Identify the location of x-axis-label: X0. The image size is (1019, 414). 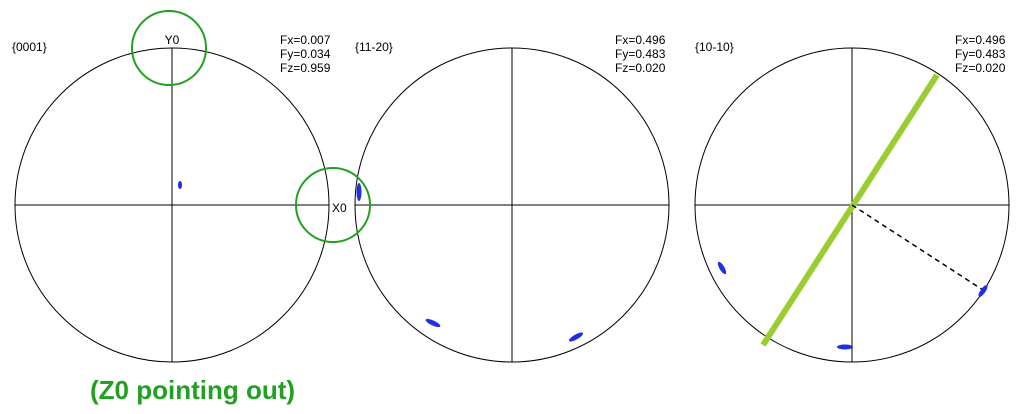
(339, 208).